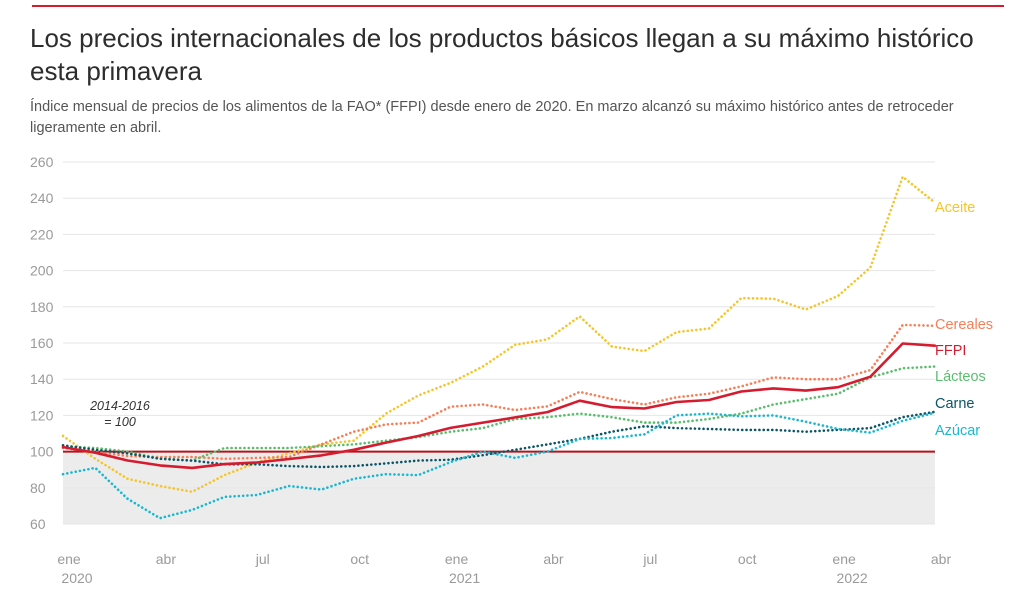 Image resolution: width=1021 pixels, height=601 pixels. What do you see at coordinates (950, 351) in the screenshot?
I see `series-label-ffpi: FFPI` at bounding box center [950, 351].